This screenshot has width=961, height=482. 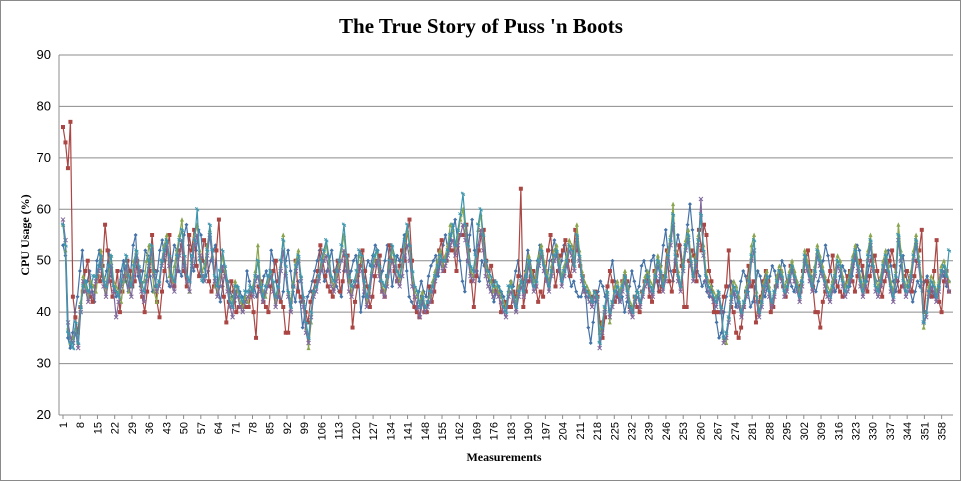 I want to click on x-tick-label: 225, so click(x=615, y=431).